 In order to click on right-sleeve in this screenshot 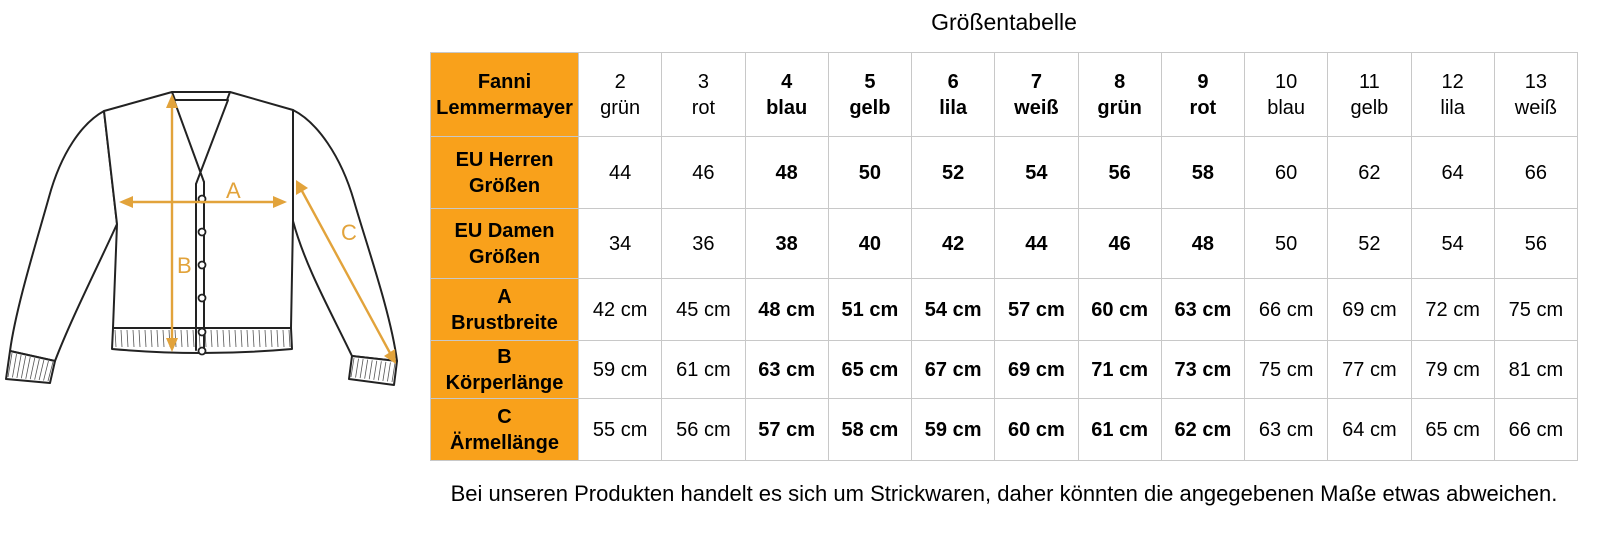, I will do `click(345, 235)`.